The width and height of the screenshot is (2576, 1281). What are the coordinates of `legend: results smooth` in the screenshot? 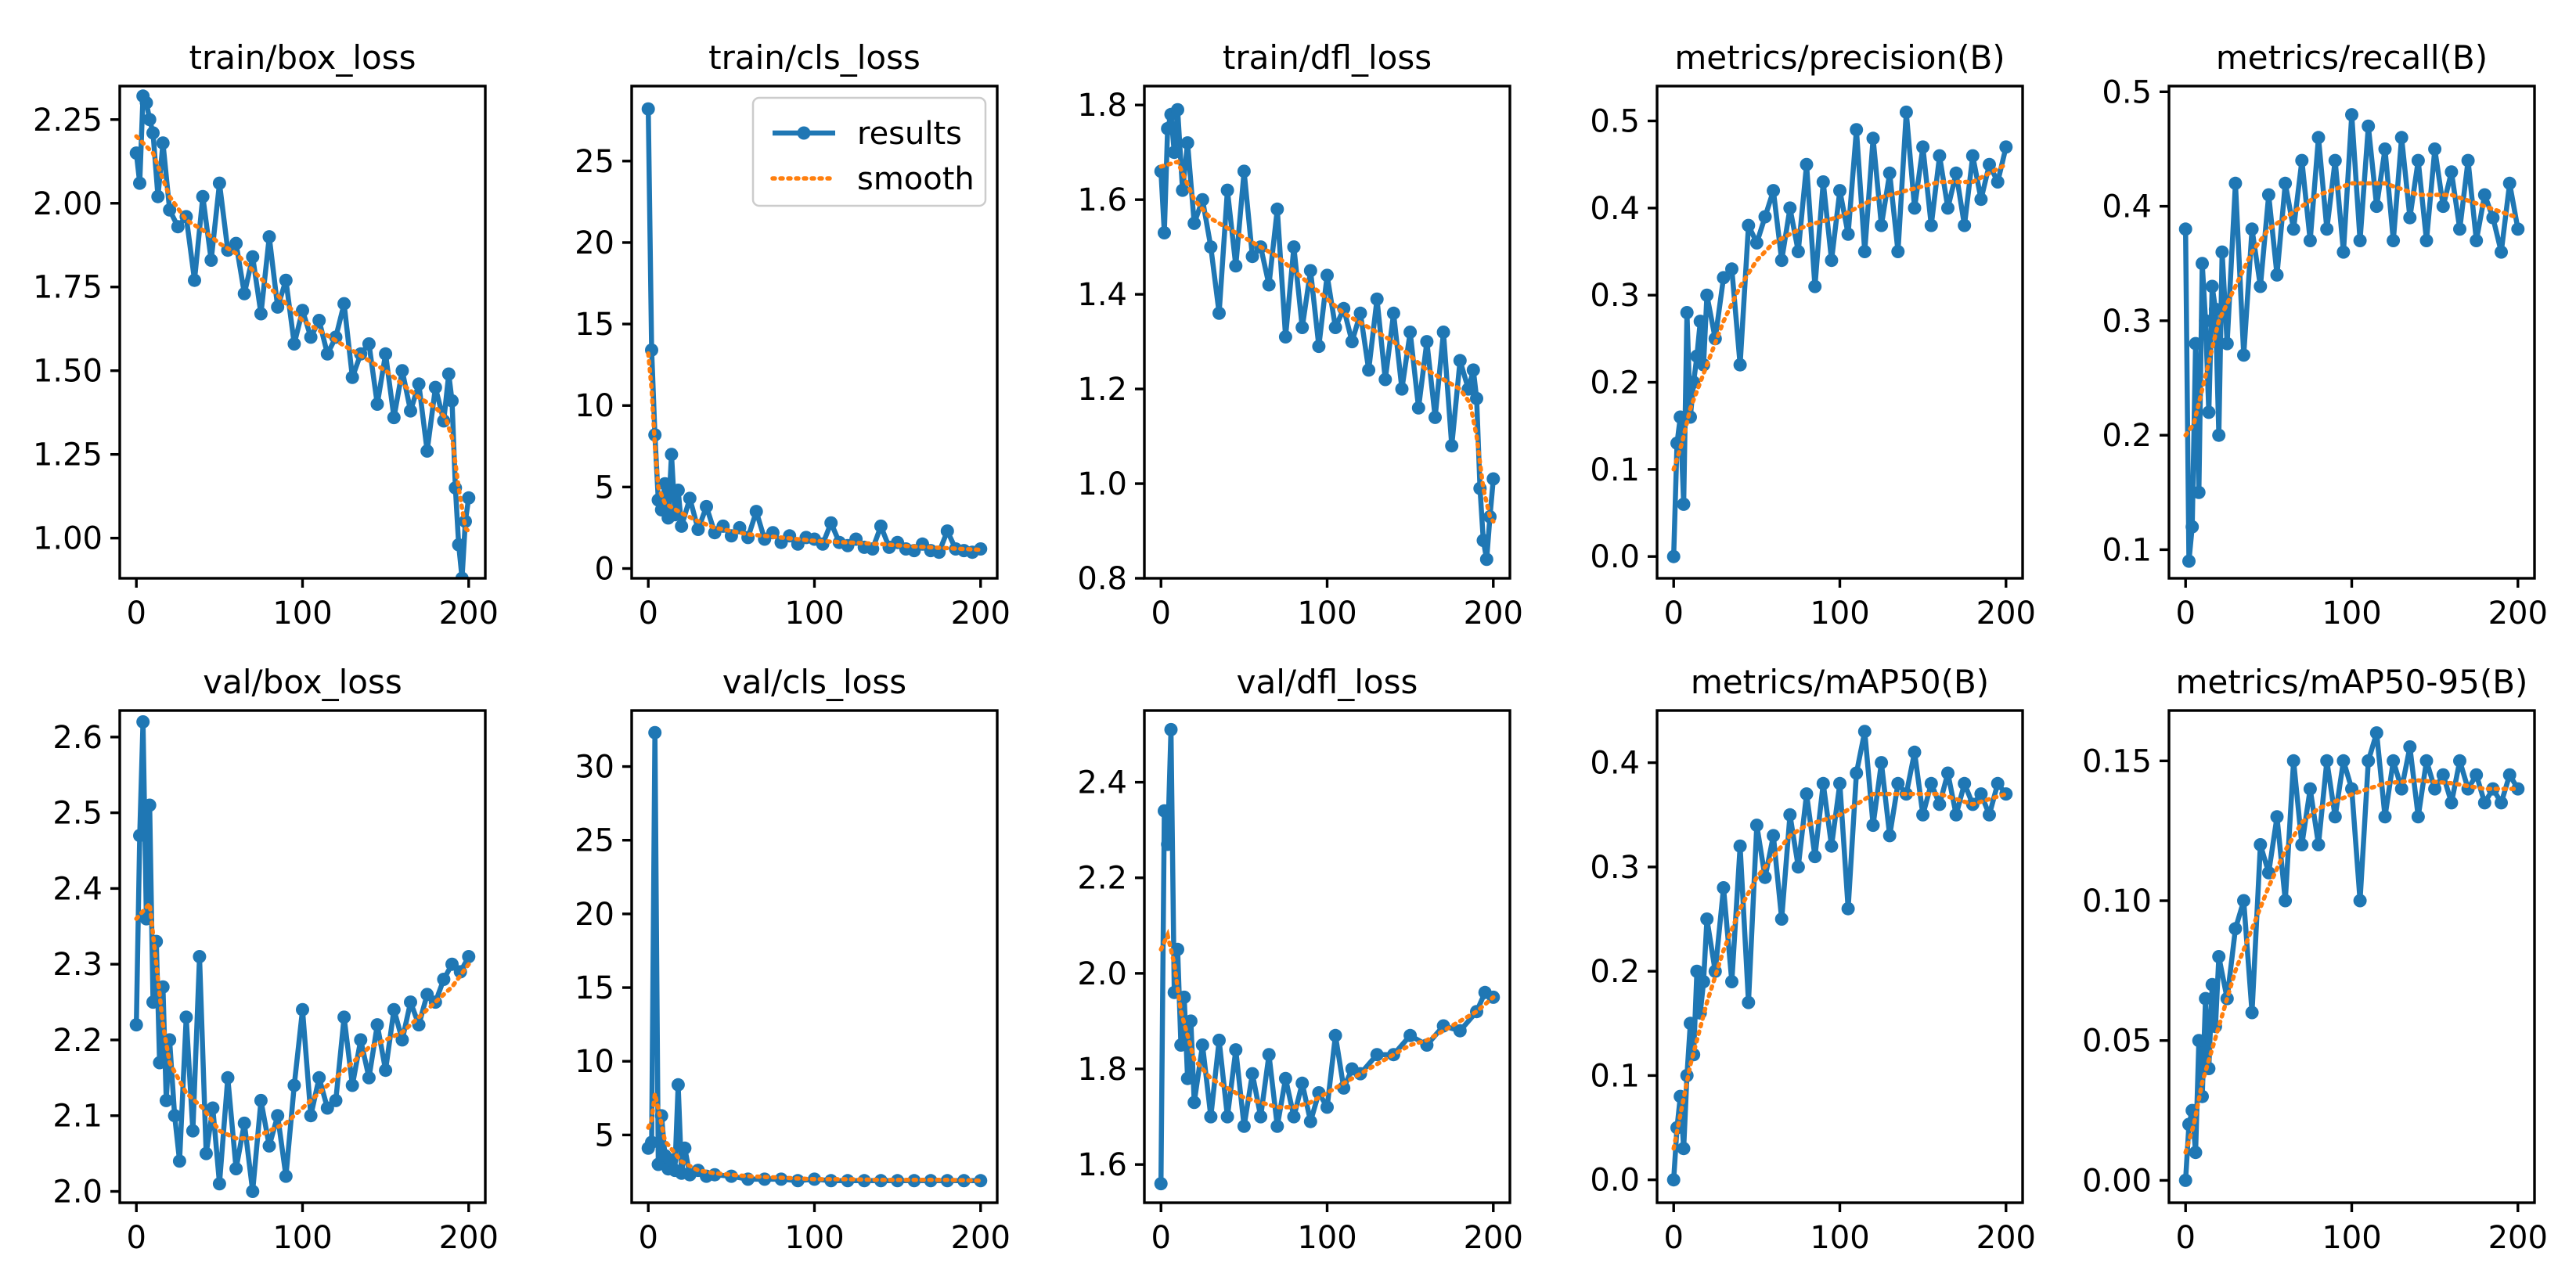 It's located at (869, 152).